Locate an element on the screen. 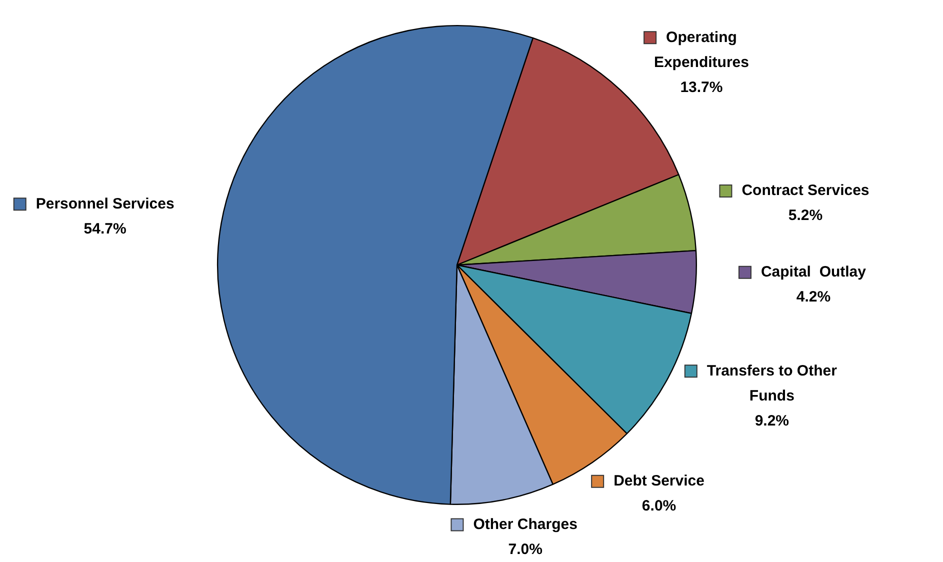  data-label: 6.0% is located at coordinates (659, 505).